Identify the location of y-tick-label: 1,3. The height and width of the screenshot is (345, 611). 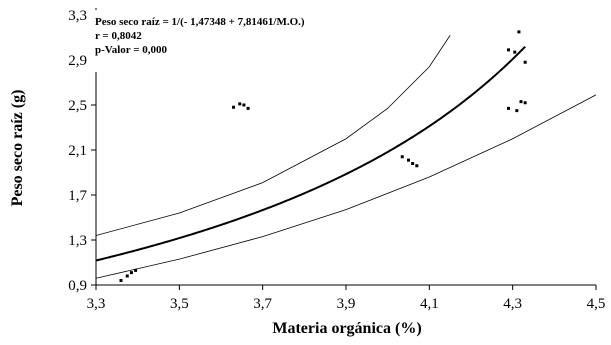
(77, 241).